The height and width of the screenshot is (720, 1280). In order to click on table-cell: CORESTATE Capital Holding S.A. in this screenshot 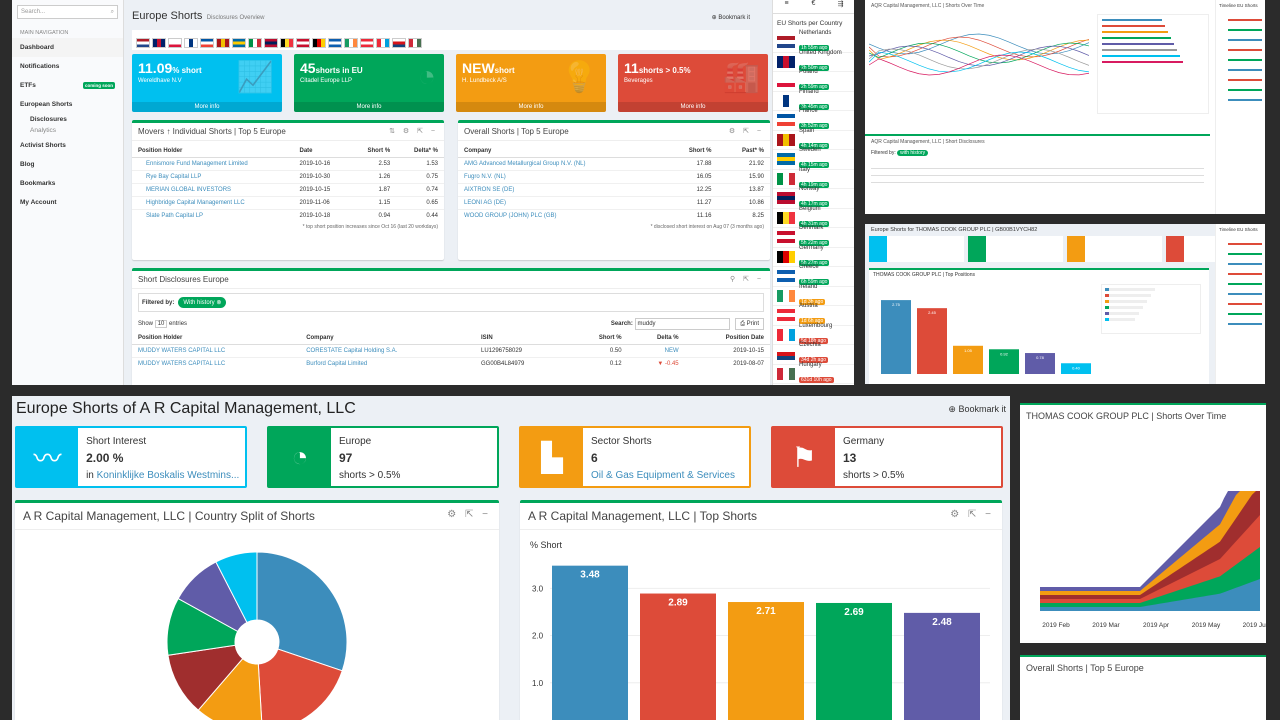, I will do `click(387, 351)`.